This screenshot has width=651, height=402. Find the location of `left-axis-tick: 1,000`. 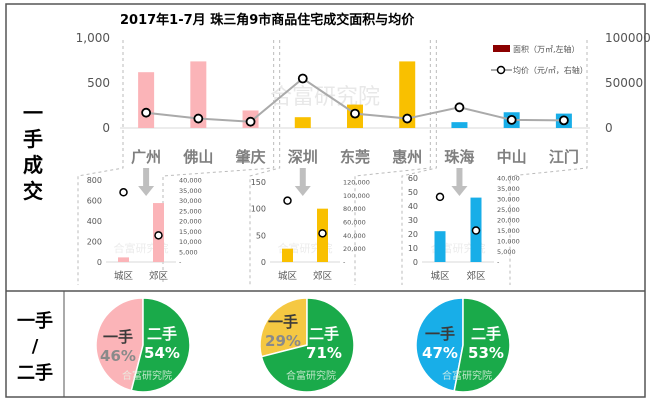

left-axis-tick: 1,000 is located at coordinates (93, 38).